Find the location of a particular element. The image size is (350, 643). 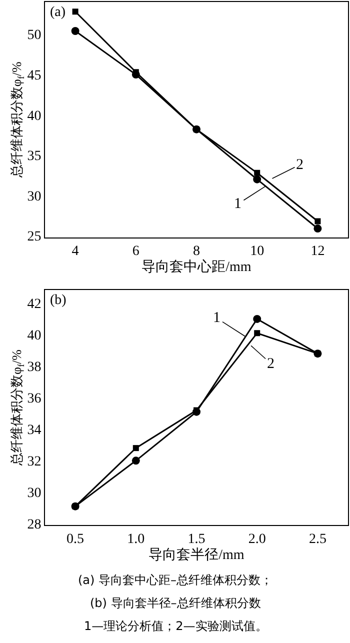

x-tick-label: 8 is located at coordinates (196, 252).